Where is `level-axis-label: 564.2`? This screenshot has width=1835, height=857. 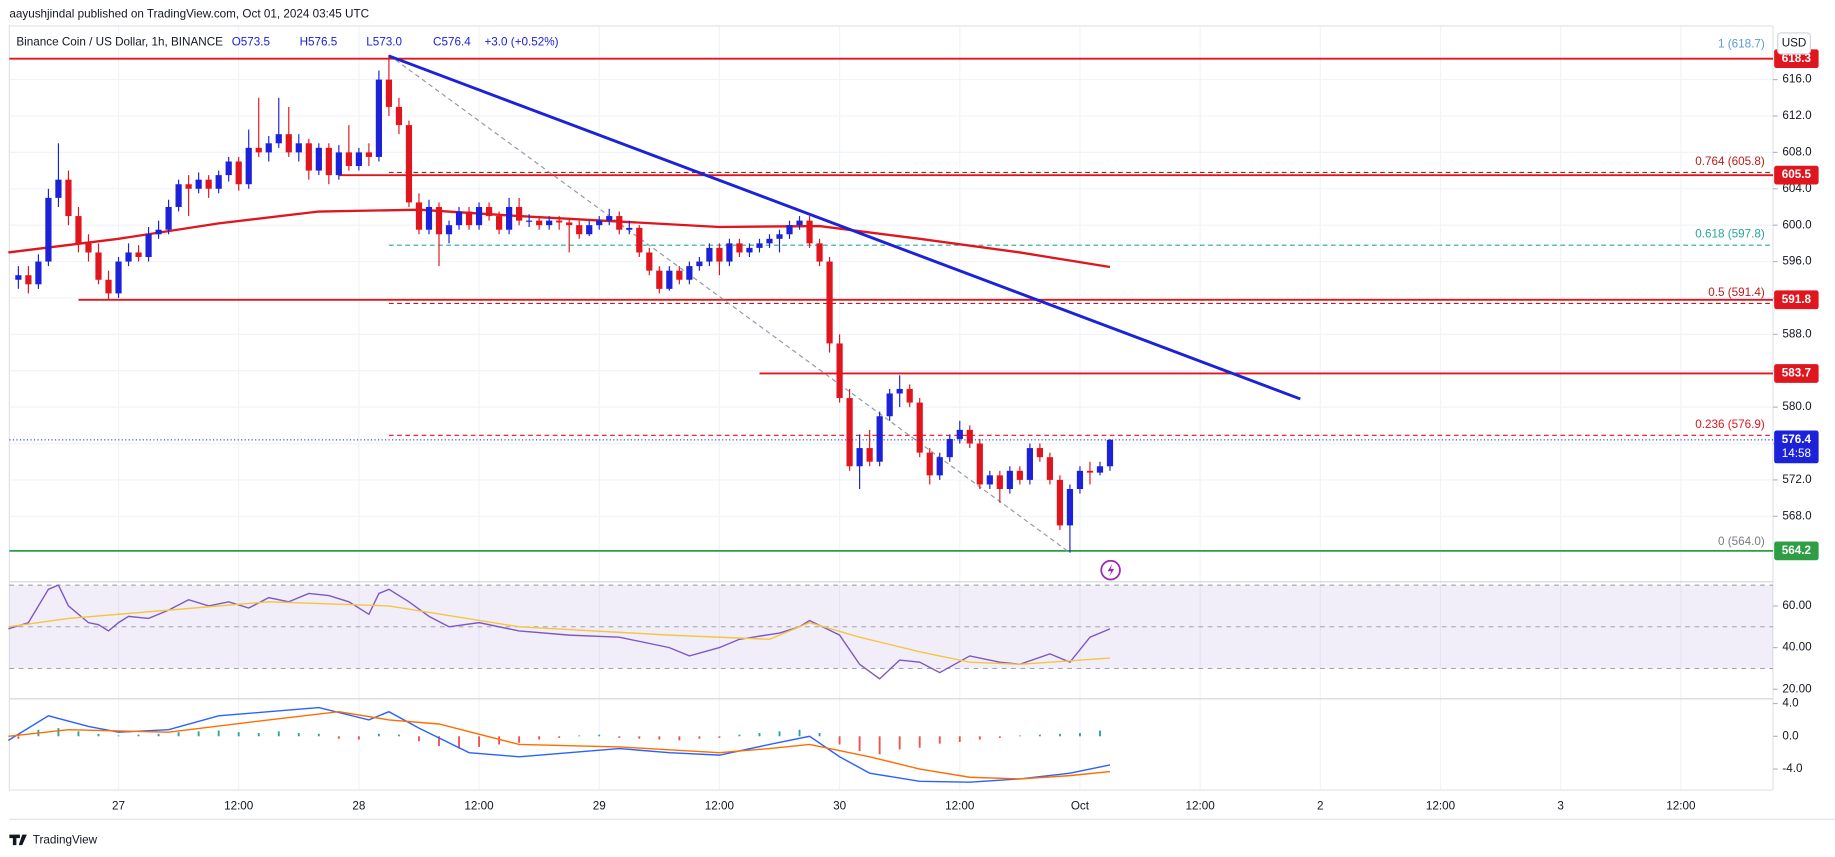 level-axis-label: 564.2 is located at coordinates (1797, 550).